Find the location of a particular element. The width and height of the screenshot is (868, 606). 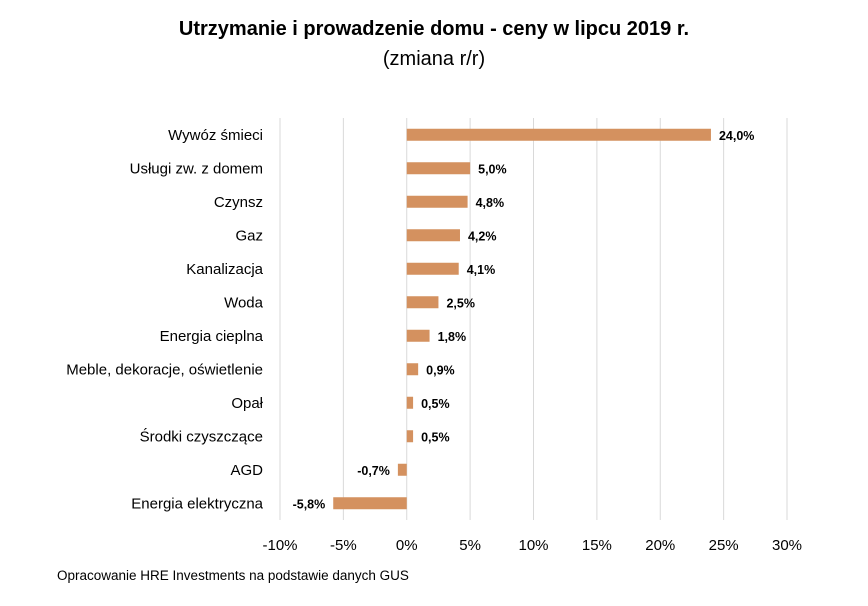

x-axis-tick-labels: -10% -5% 0% 5% 10% 15% 20% 25% 30% is located at coordinates (532, 545).